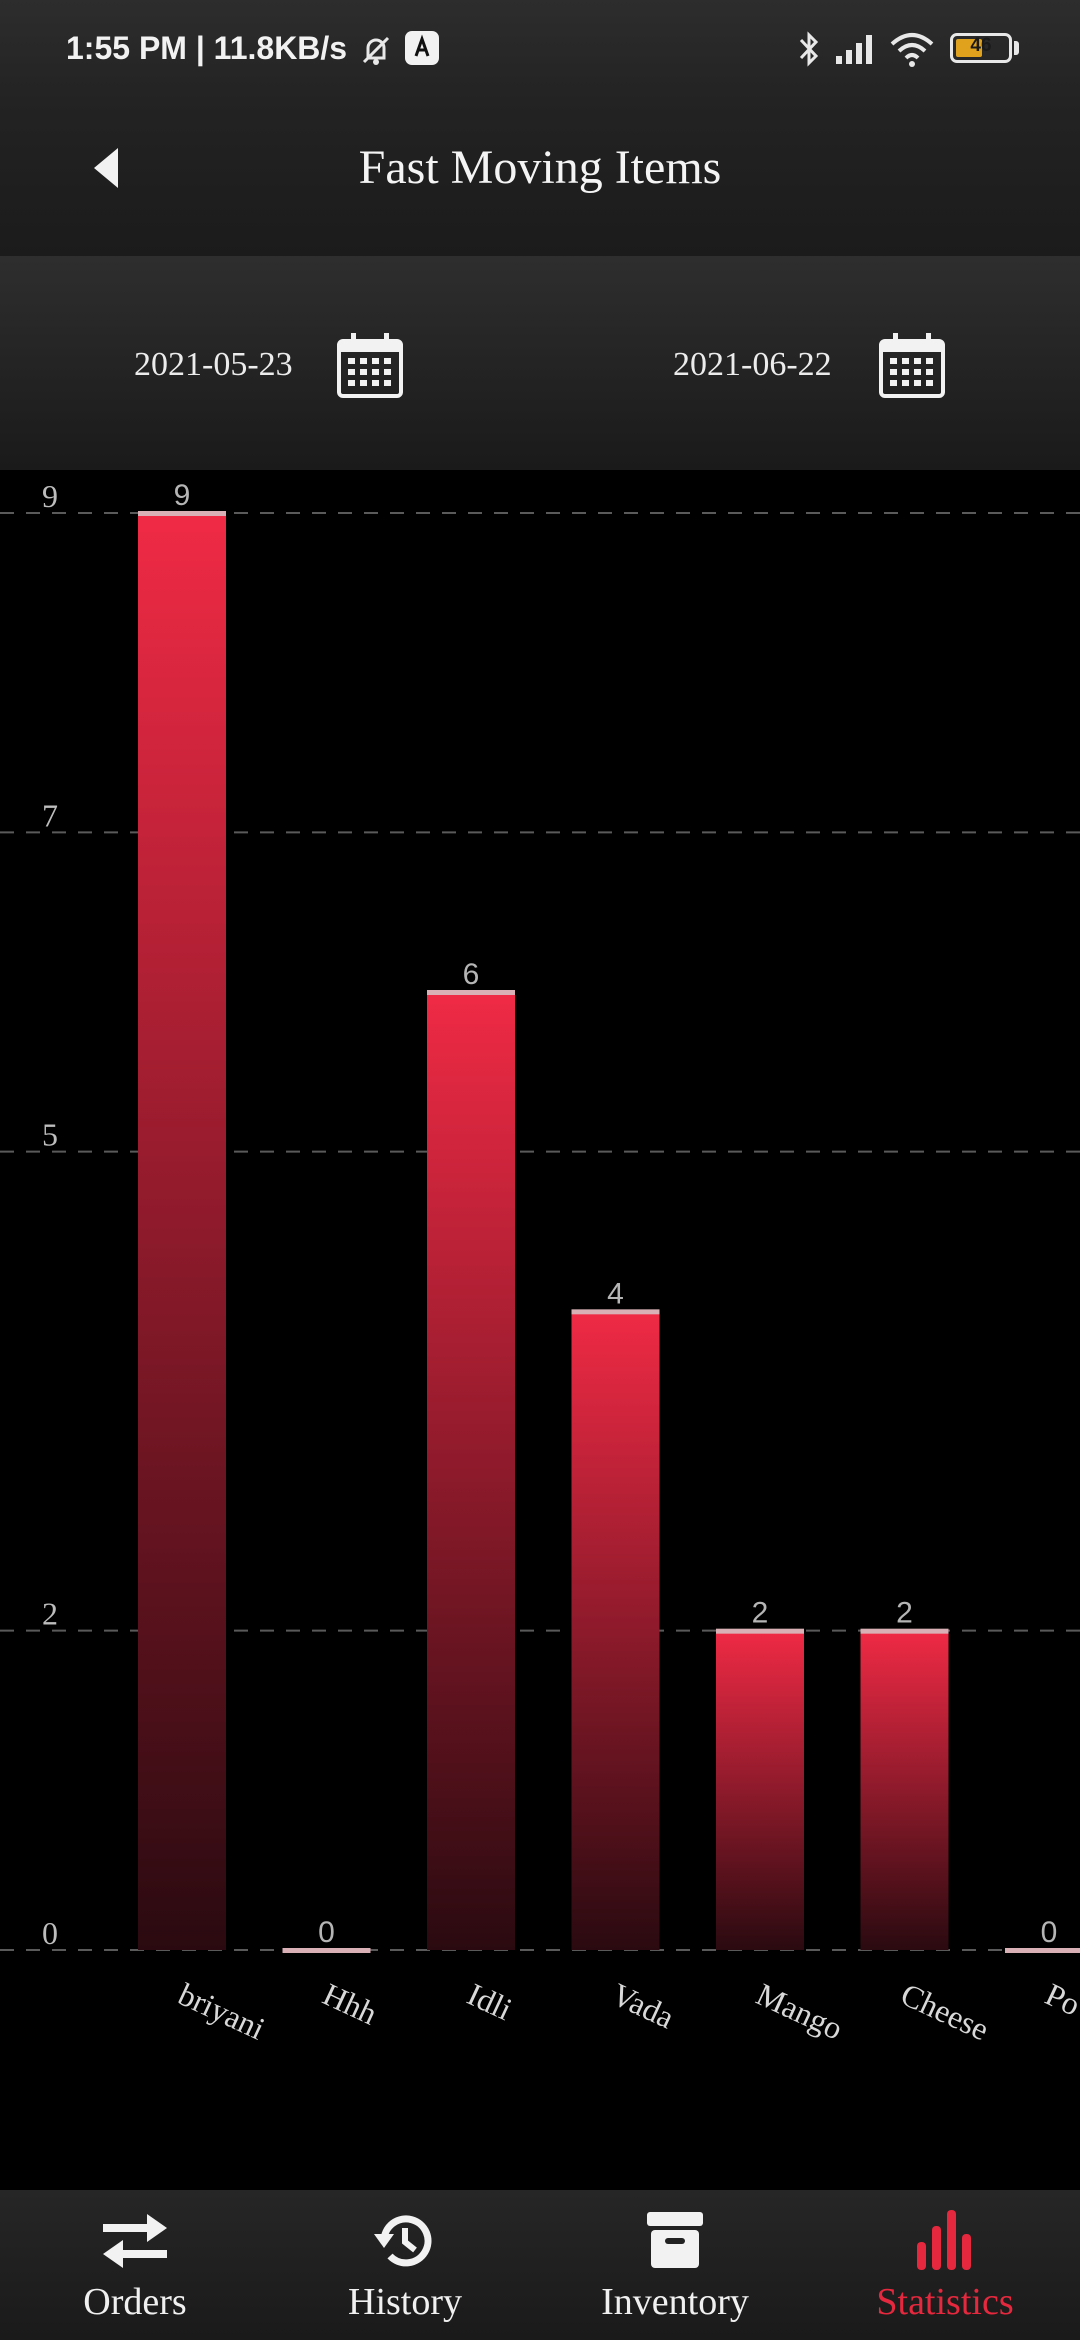 Image resolution: width=1080 pixels, height=2340 pixels. I want to click on status-time: 1:55 PM | 11.8KB/s, so click(207, 48).